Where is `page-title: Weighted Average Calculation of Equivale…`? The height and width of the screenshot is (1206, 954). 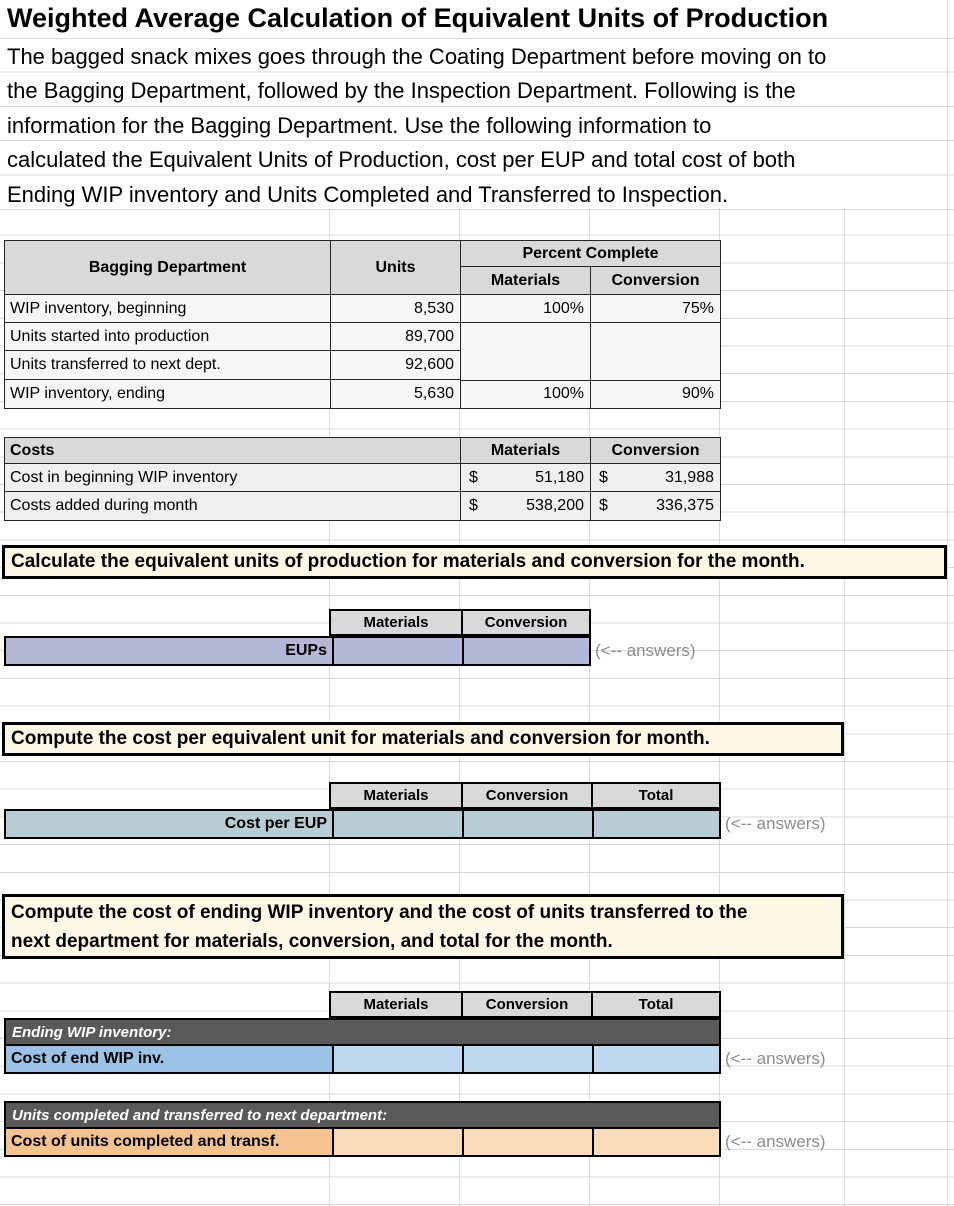
page-title: Weighted Average Calculation of Equivale… is located at coordinates (418, 18).